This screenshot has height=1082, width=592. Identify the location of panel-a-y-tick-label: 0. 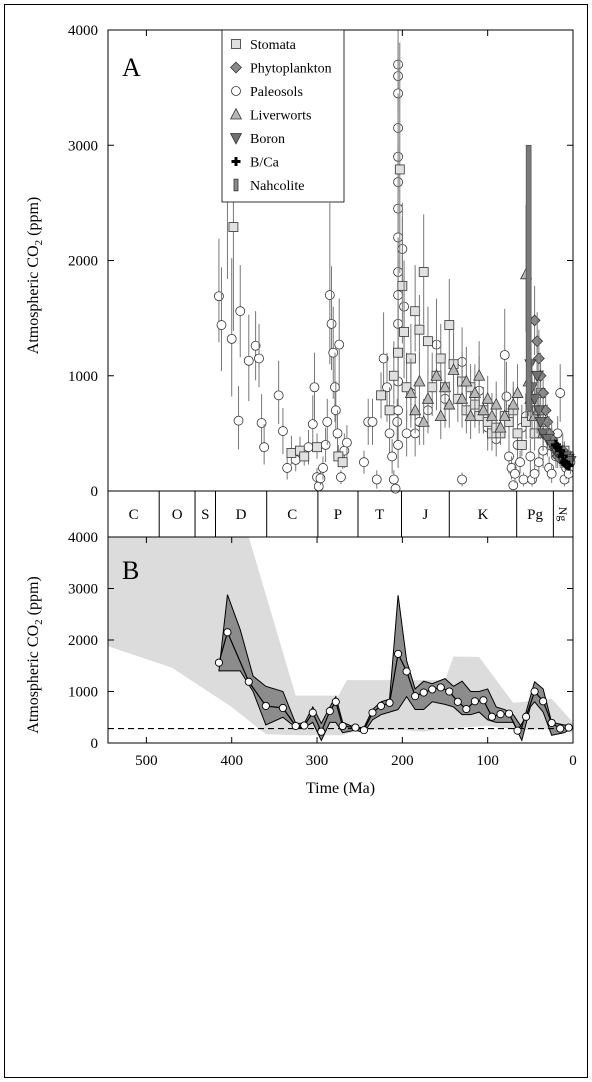
(95, 492).